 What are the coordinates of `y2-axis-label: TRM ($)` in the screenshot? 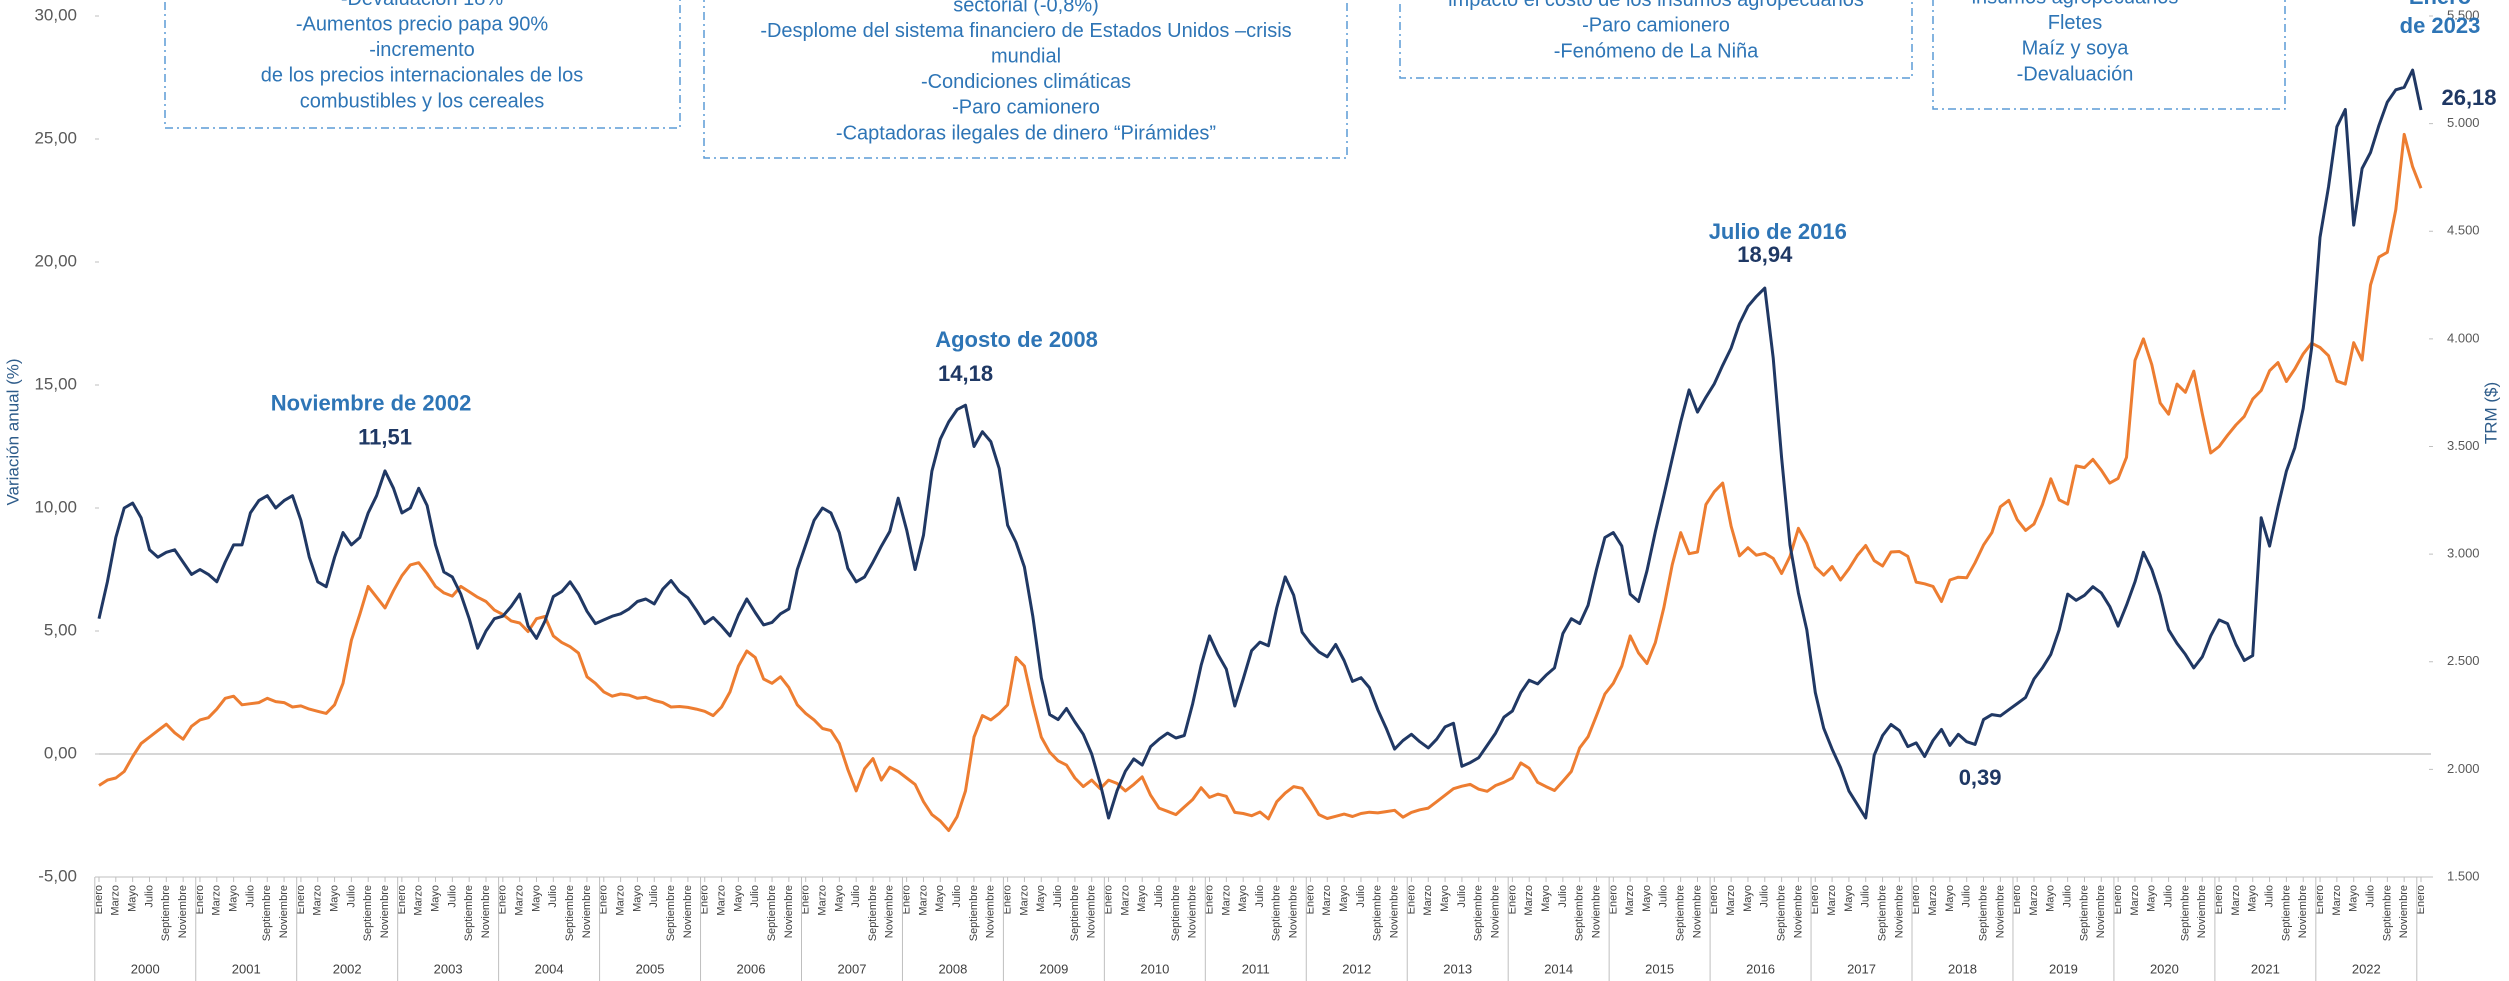 It's located at (2490, 413).